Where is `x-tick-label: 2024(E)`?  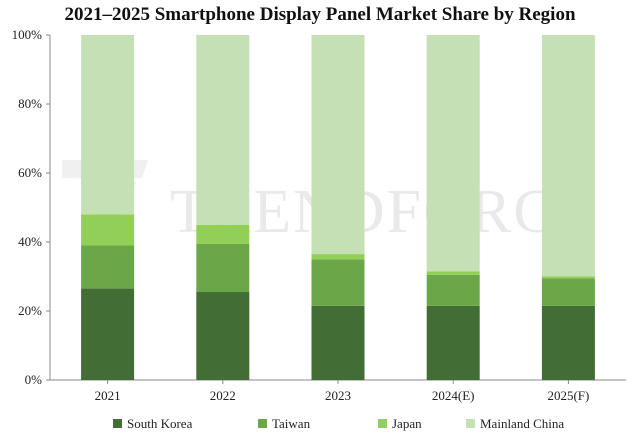 x-tick-label: 2024(E) is located at coordinates (453, 395).